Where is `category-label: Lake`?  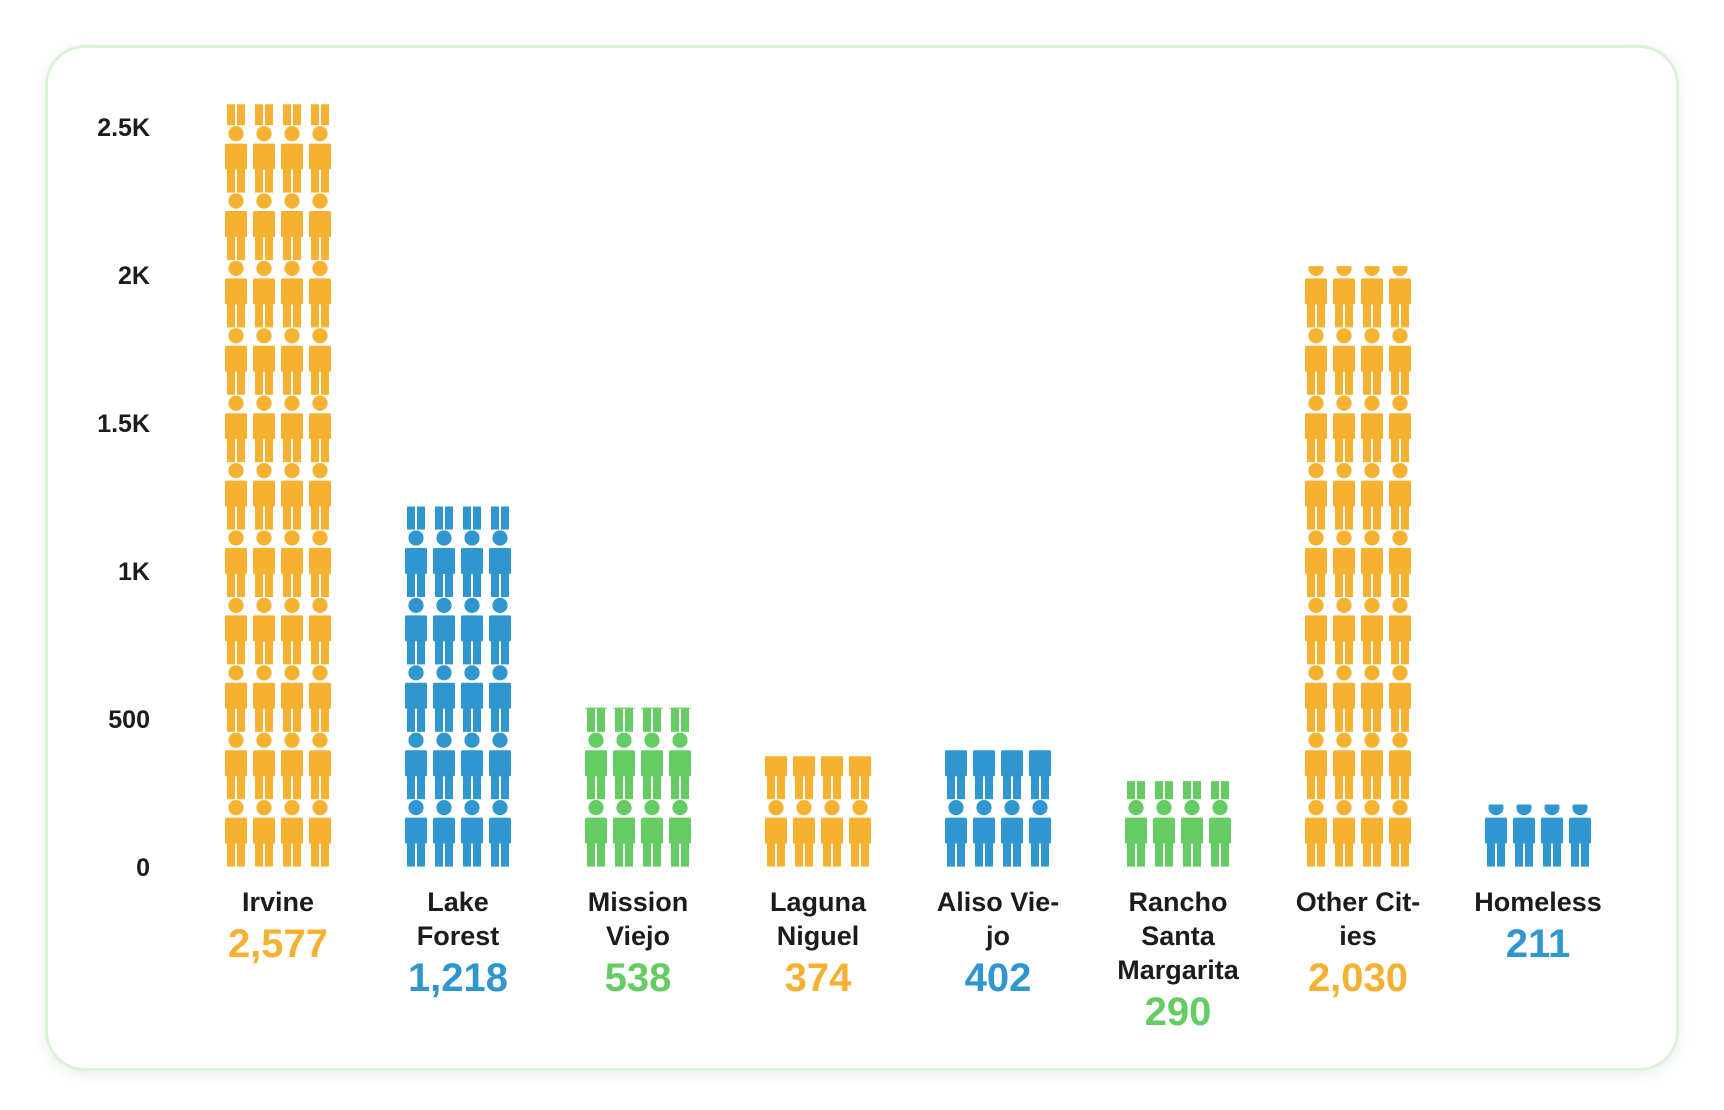
category-label: Lake is located at coordinates (458, 902).